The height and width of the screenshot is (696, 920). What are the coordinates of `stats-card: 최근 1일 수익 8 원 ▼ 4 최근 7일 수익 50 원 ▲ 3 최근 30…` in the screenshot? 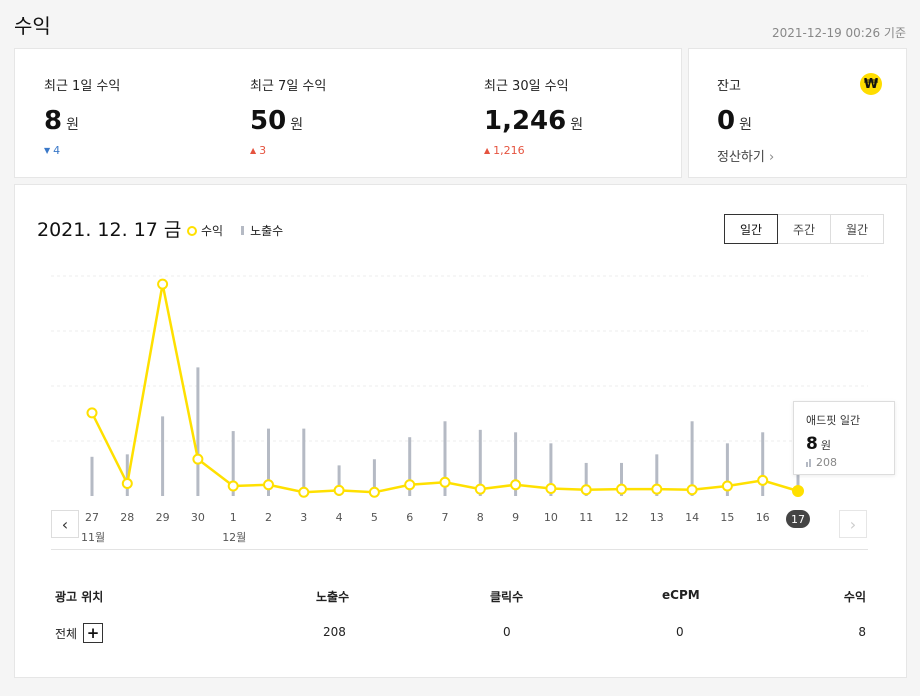 It's located at (348, 113).